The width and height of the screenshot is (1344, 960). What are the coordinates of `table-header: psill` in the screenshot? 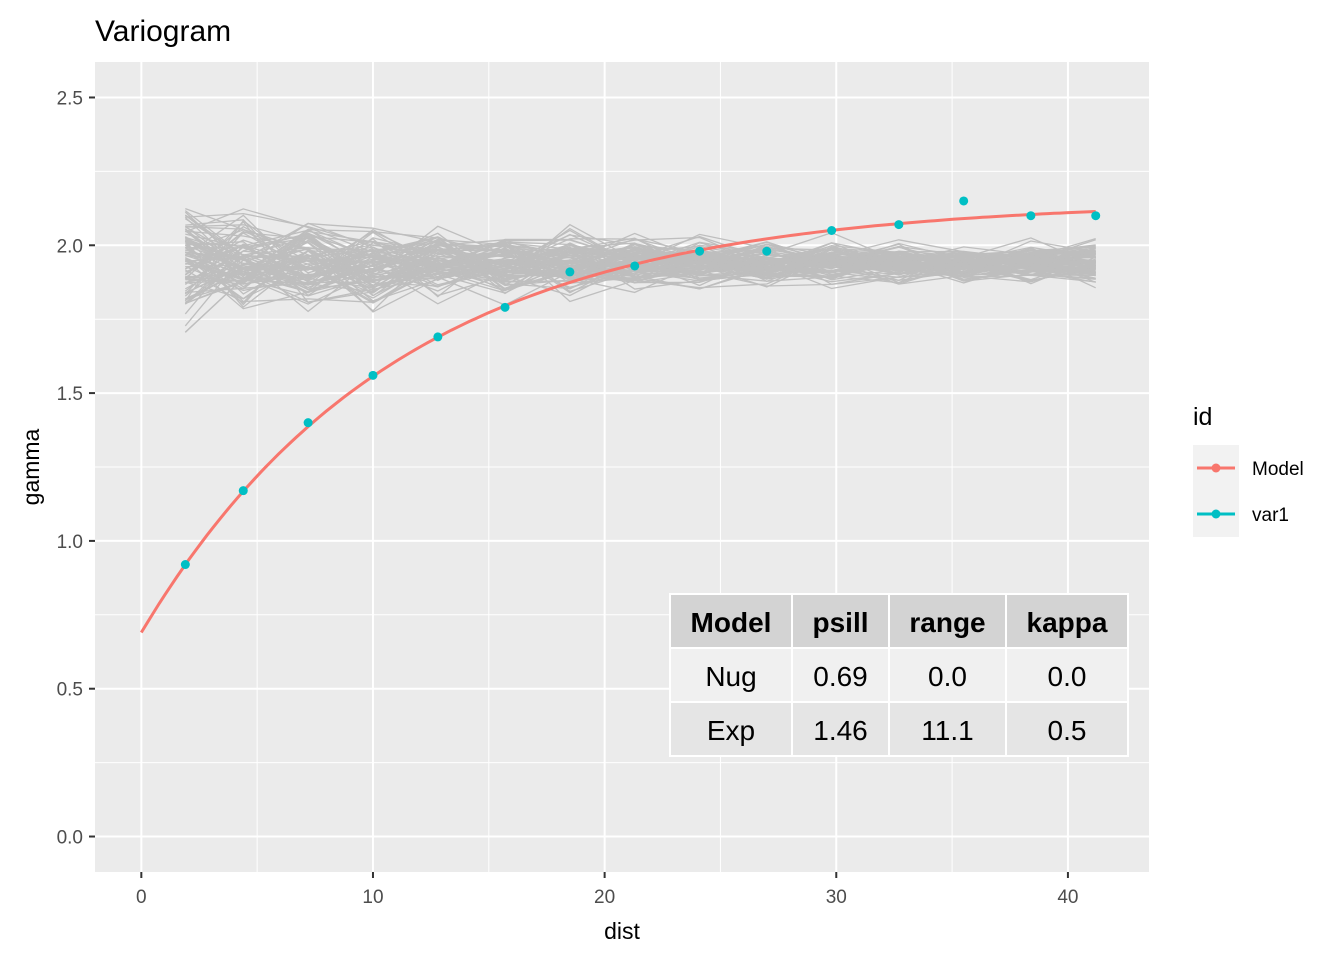 It's located at (840, 622).